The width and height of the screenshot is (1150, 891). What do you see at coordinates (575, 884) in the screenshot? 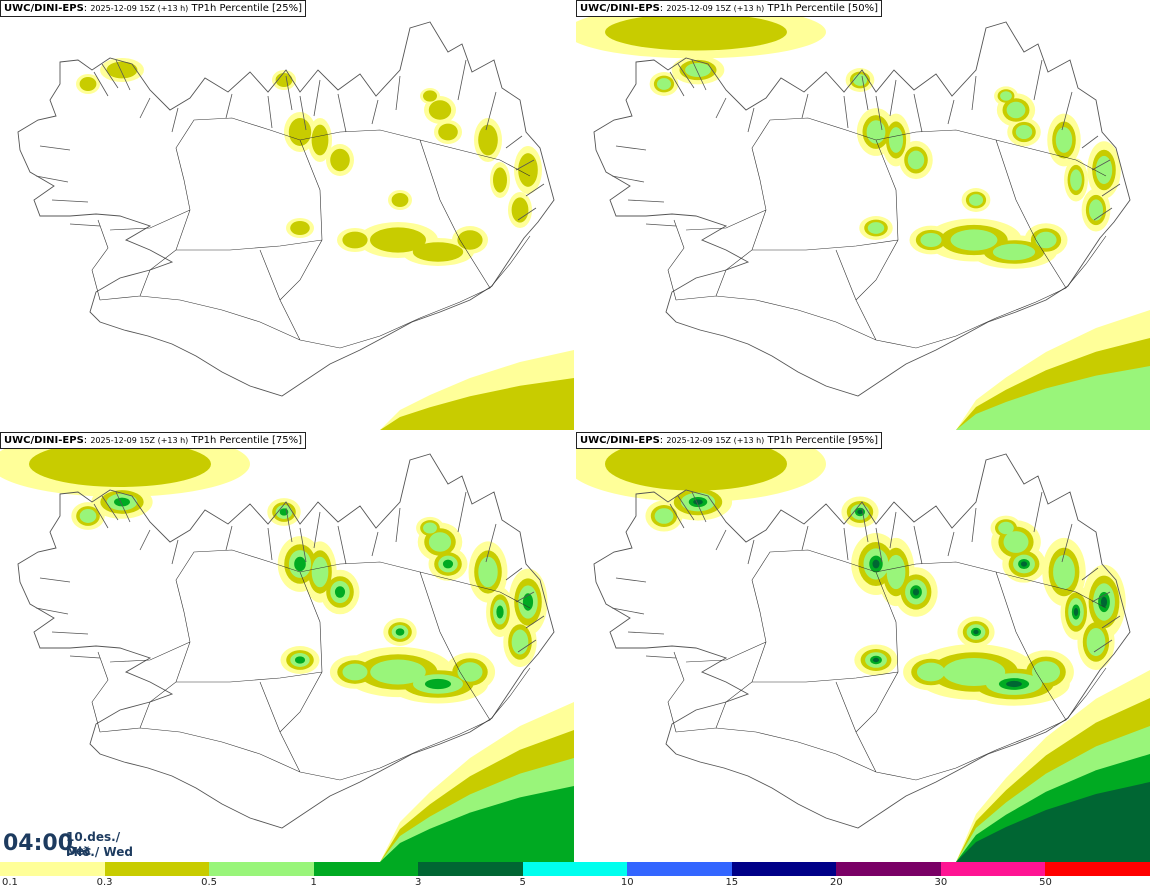
I see `colorbar-labels: 0.1 0.3 0.5 1 3 5 10 15 20 30 50` at bounding box center [575, 884].